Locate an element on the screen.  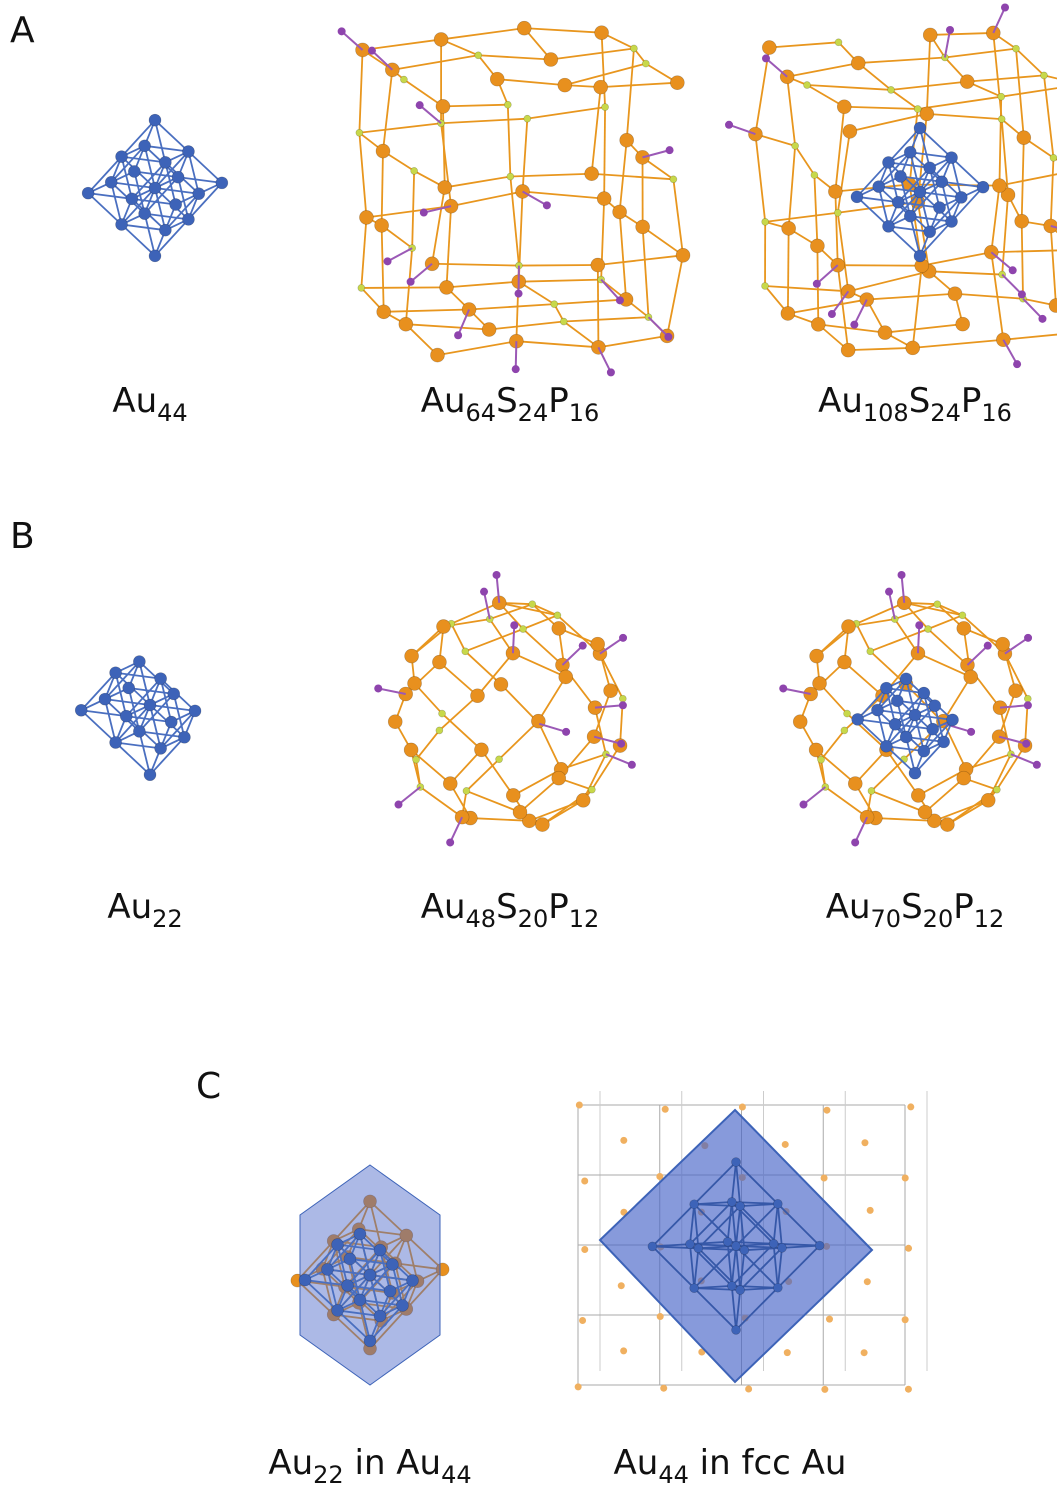
caption: Au70S20P12 is located at coordinates (915, 910).